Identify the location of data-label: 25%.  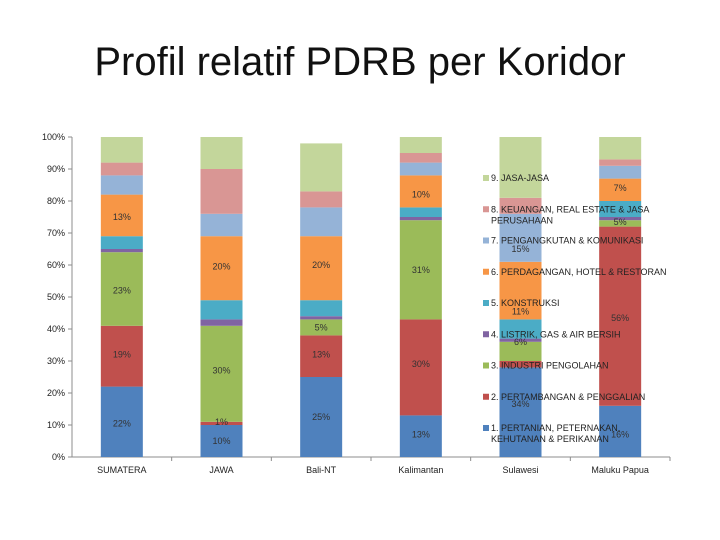
(321, 417).